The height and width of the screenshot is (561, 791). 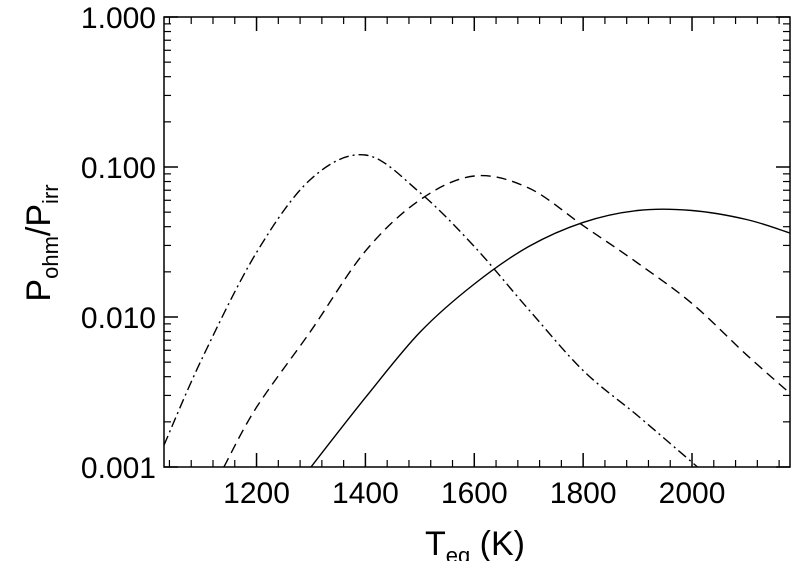 What do you see at coordinates (474, 493) in the screenshot?
I see `x-tick-label: 1600` at bounding box center [474, 493].